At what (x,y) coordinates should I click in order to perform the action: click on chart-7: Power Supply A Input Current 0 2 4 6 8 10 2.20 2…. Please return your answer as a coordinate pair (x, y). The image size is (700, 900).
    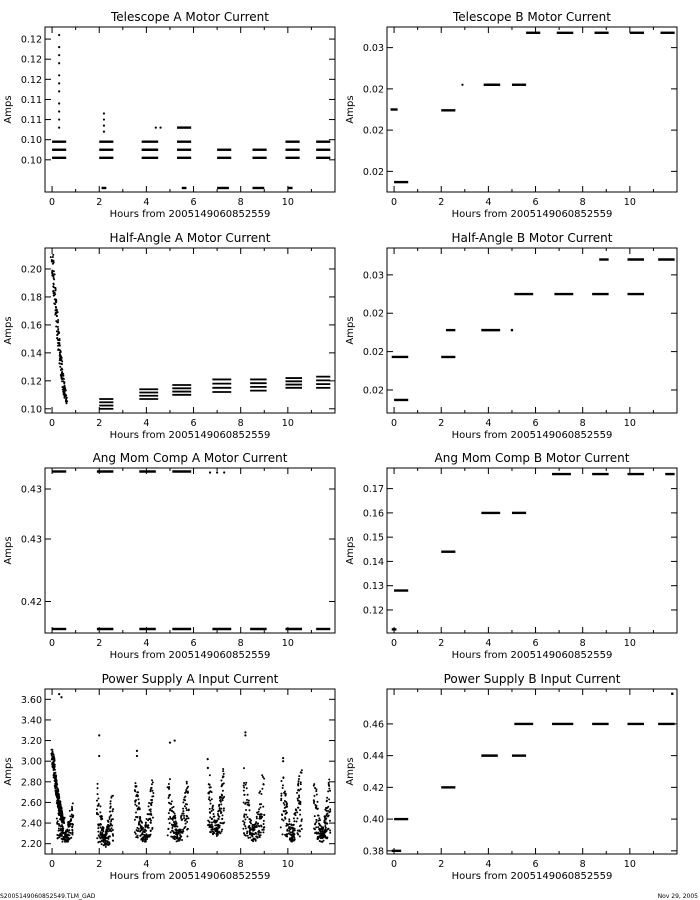
    Looking at the image, I should click on (169, 777).